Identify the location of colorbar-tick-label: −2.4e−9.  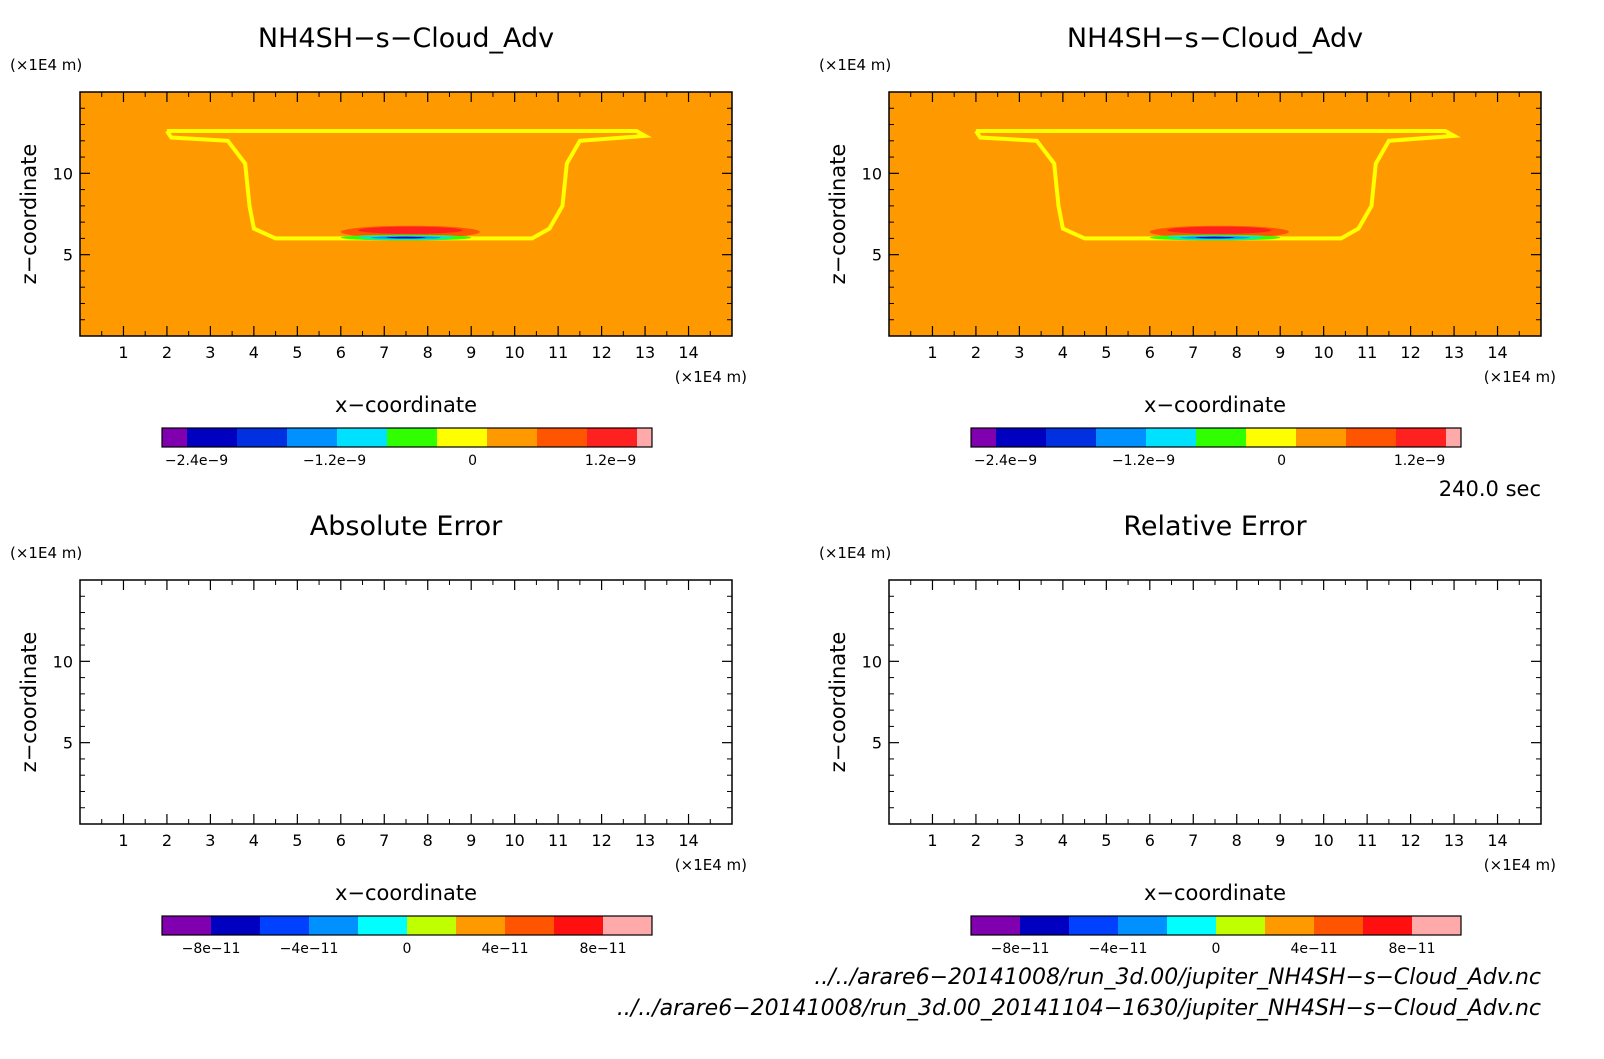
(1005, 461).